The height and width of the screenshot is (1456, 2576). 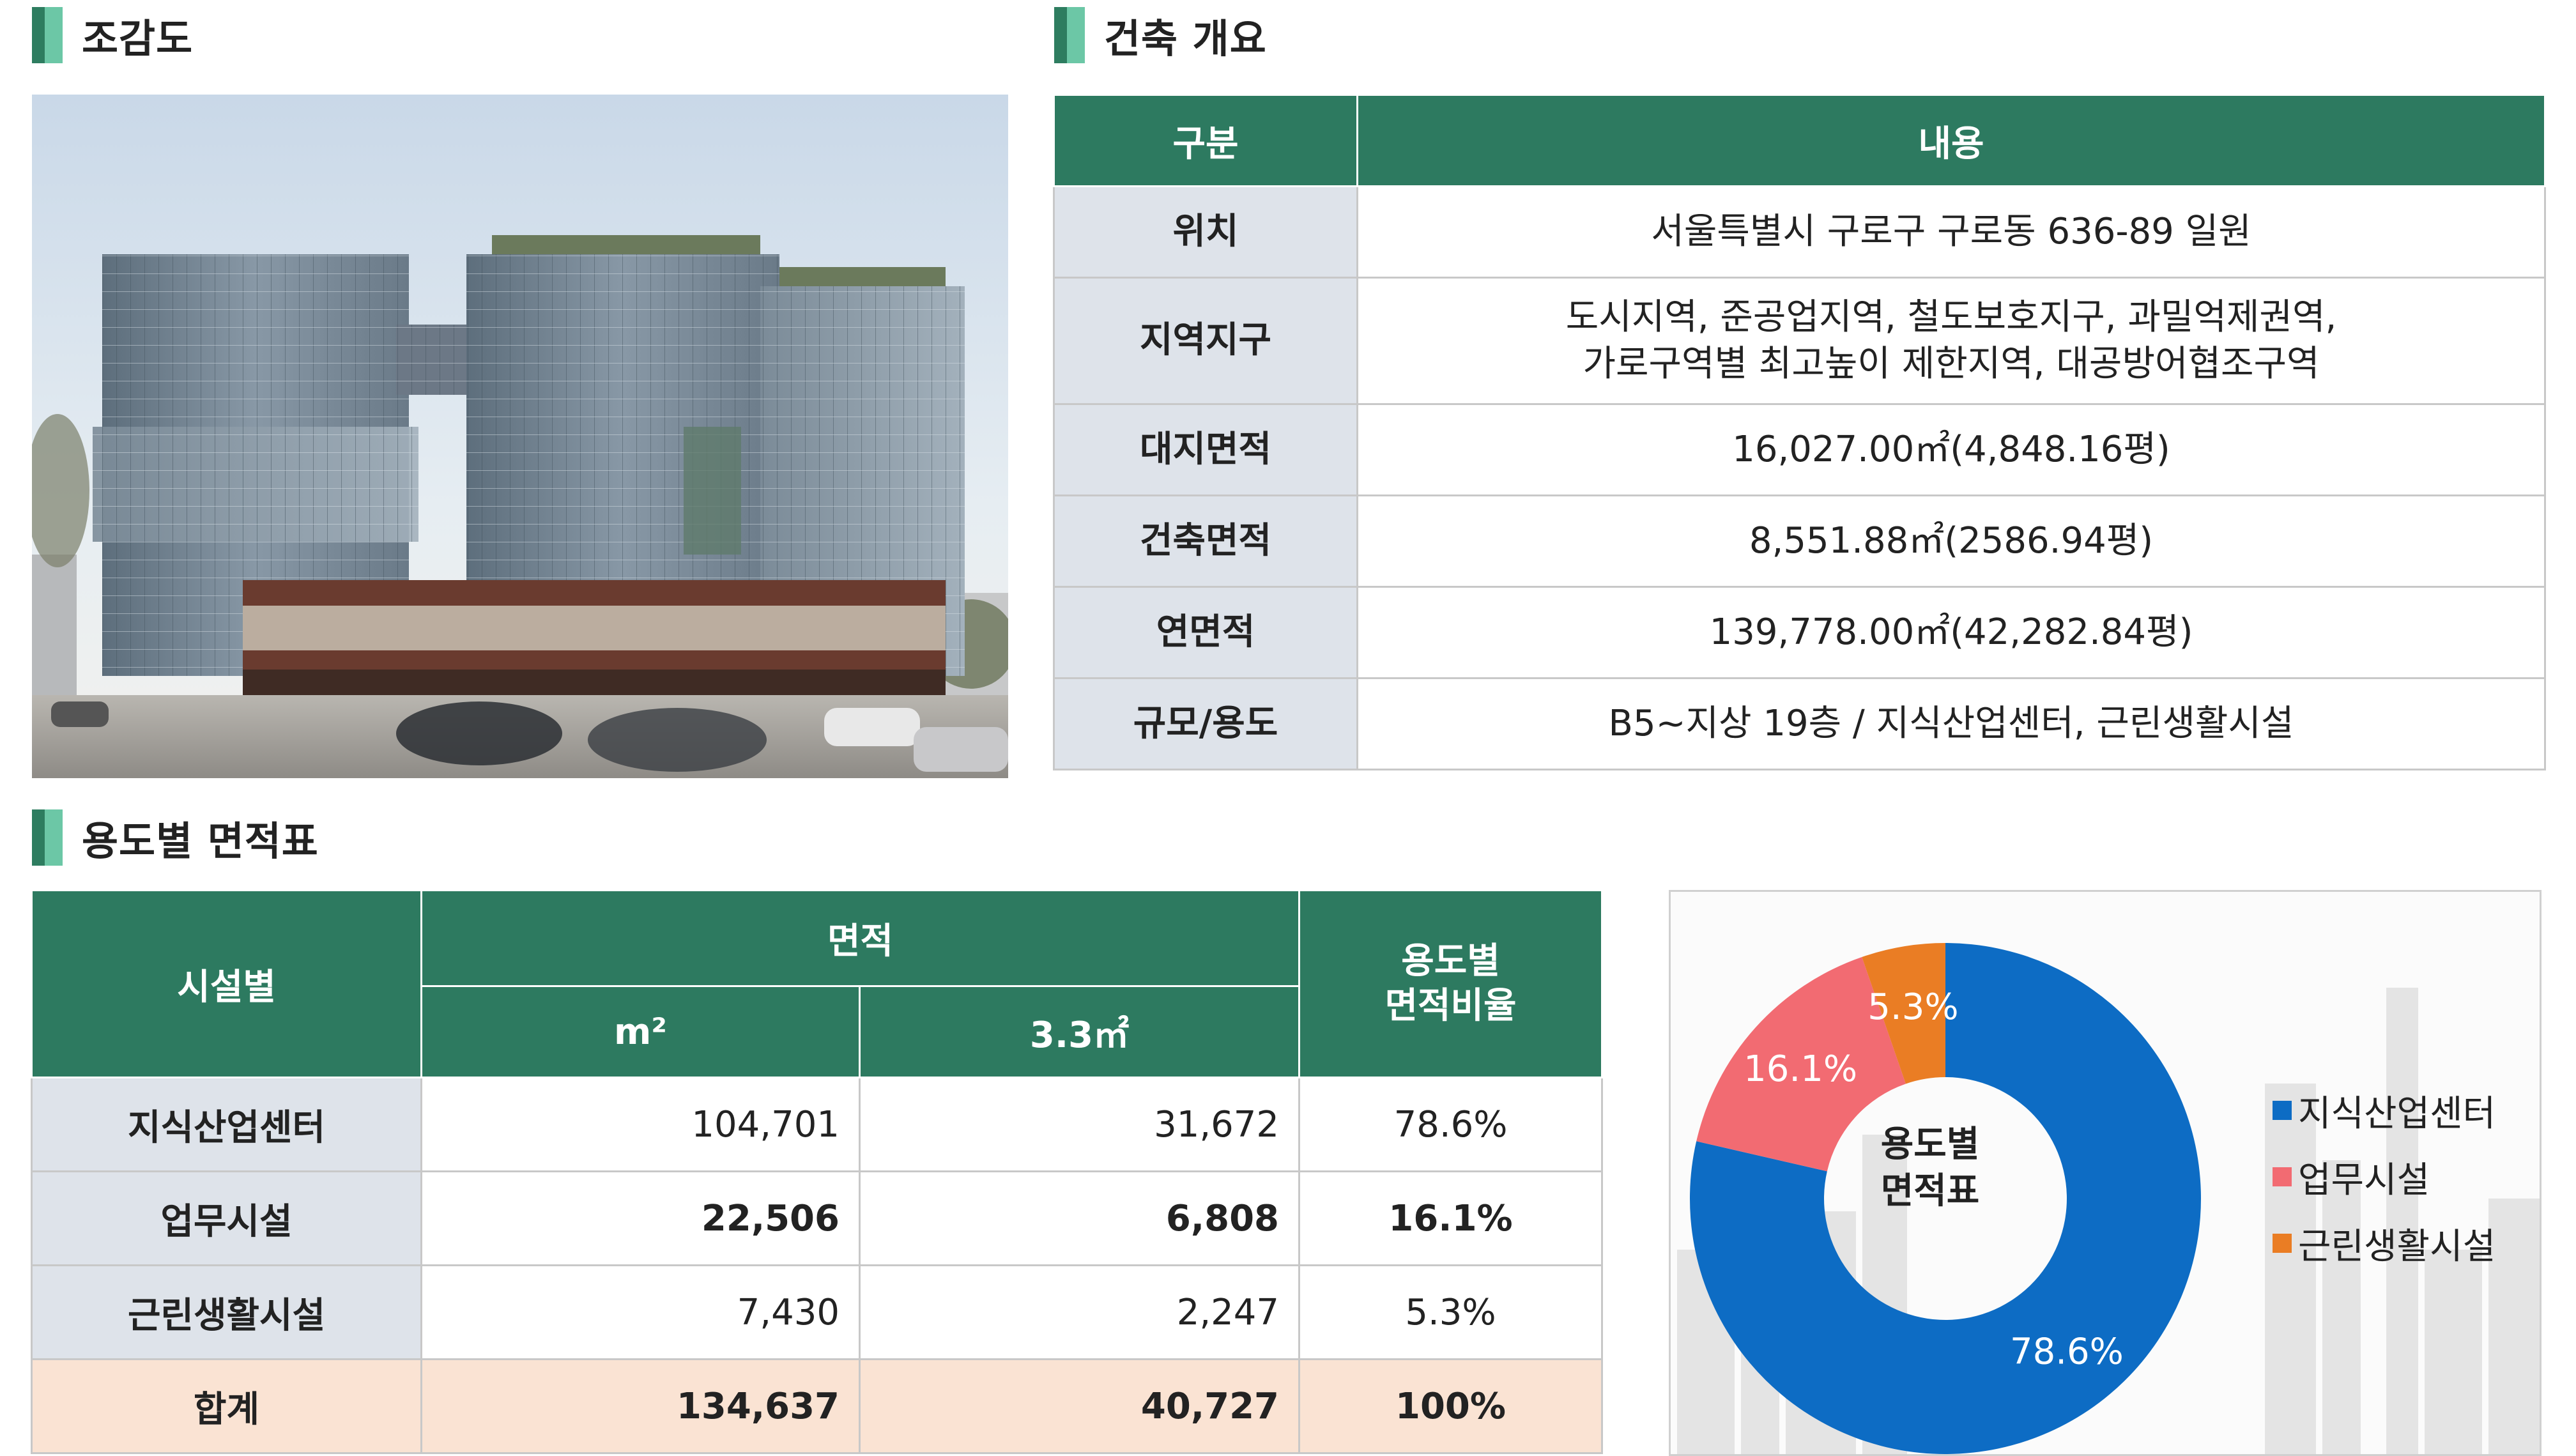 What do you see at coordinates (226, 1312) in the screenshot?
I see `facility-name: 근린생활시설` at bounding box center [226, 1312].